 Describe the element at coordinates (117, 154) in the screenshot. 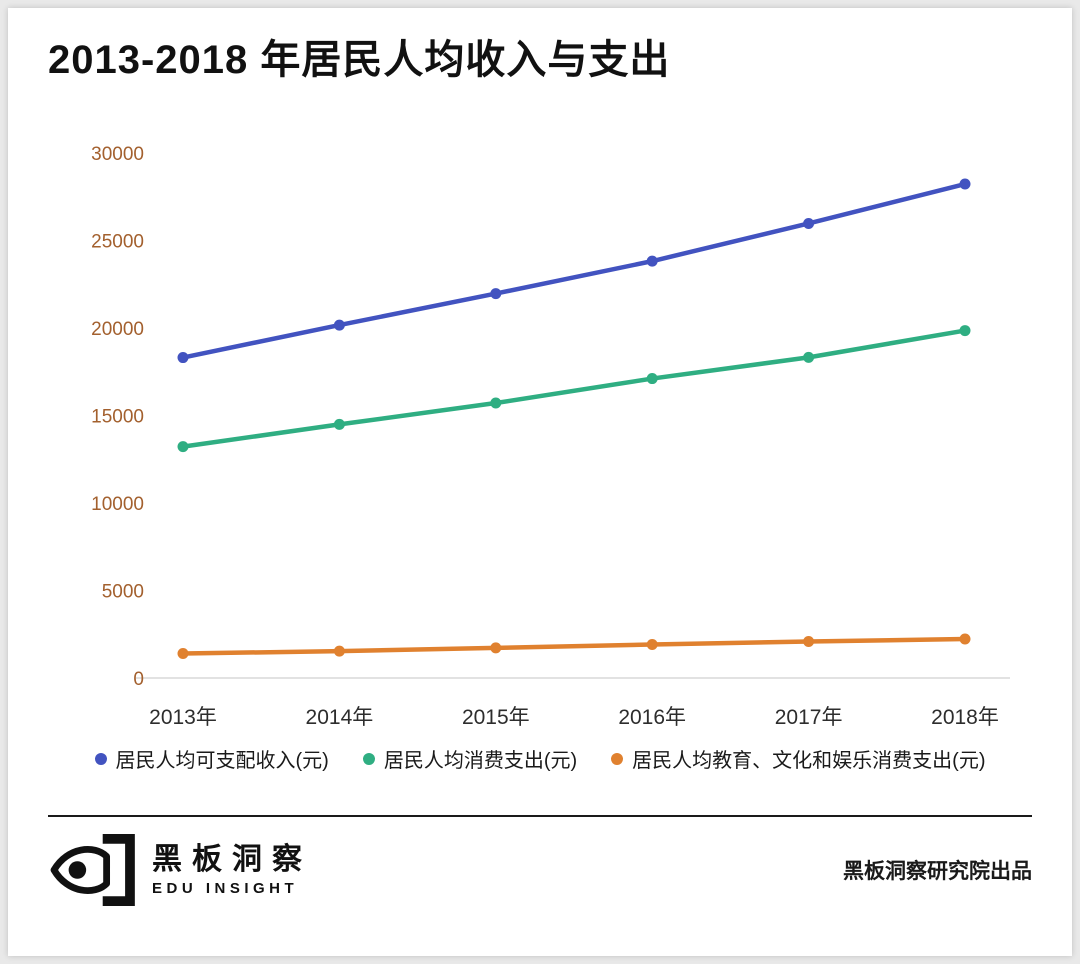

I see `y-tick-label: 30000` at that location.